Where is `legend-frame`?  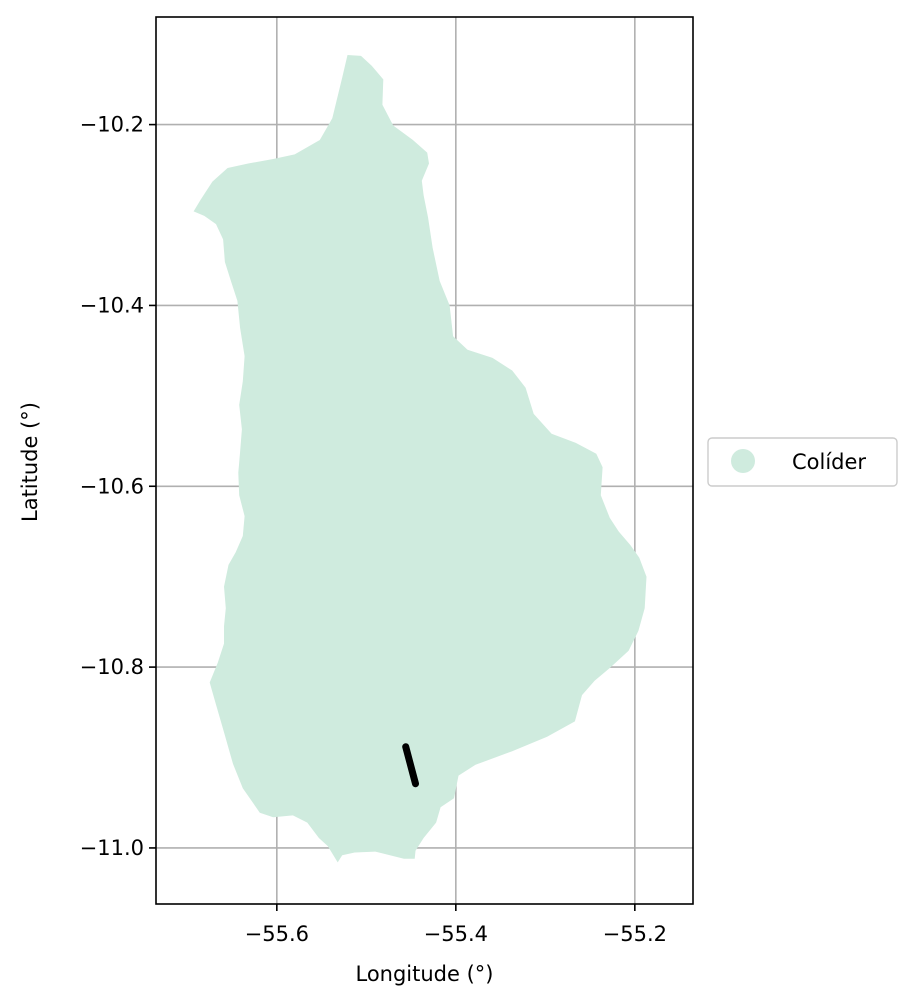 legend-frame is located at coordinates (802, 462).